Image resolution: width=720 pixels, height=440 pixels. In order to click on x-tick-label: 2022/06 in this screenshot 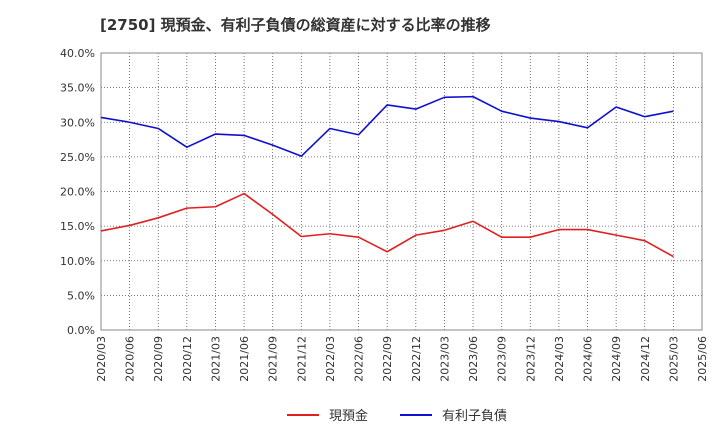, I will do `click(359, 359)`.